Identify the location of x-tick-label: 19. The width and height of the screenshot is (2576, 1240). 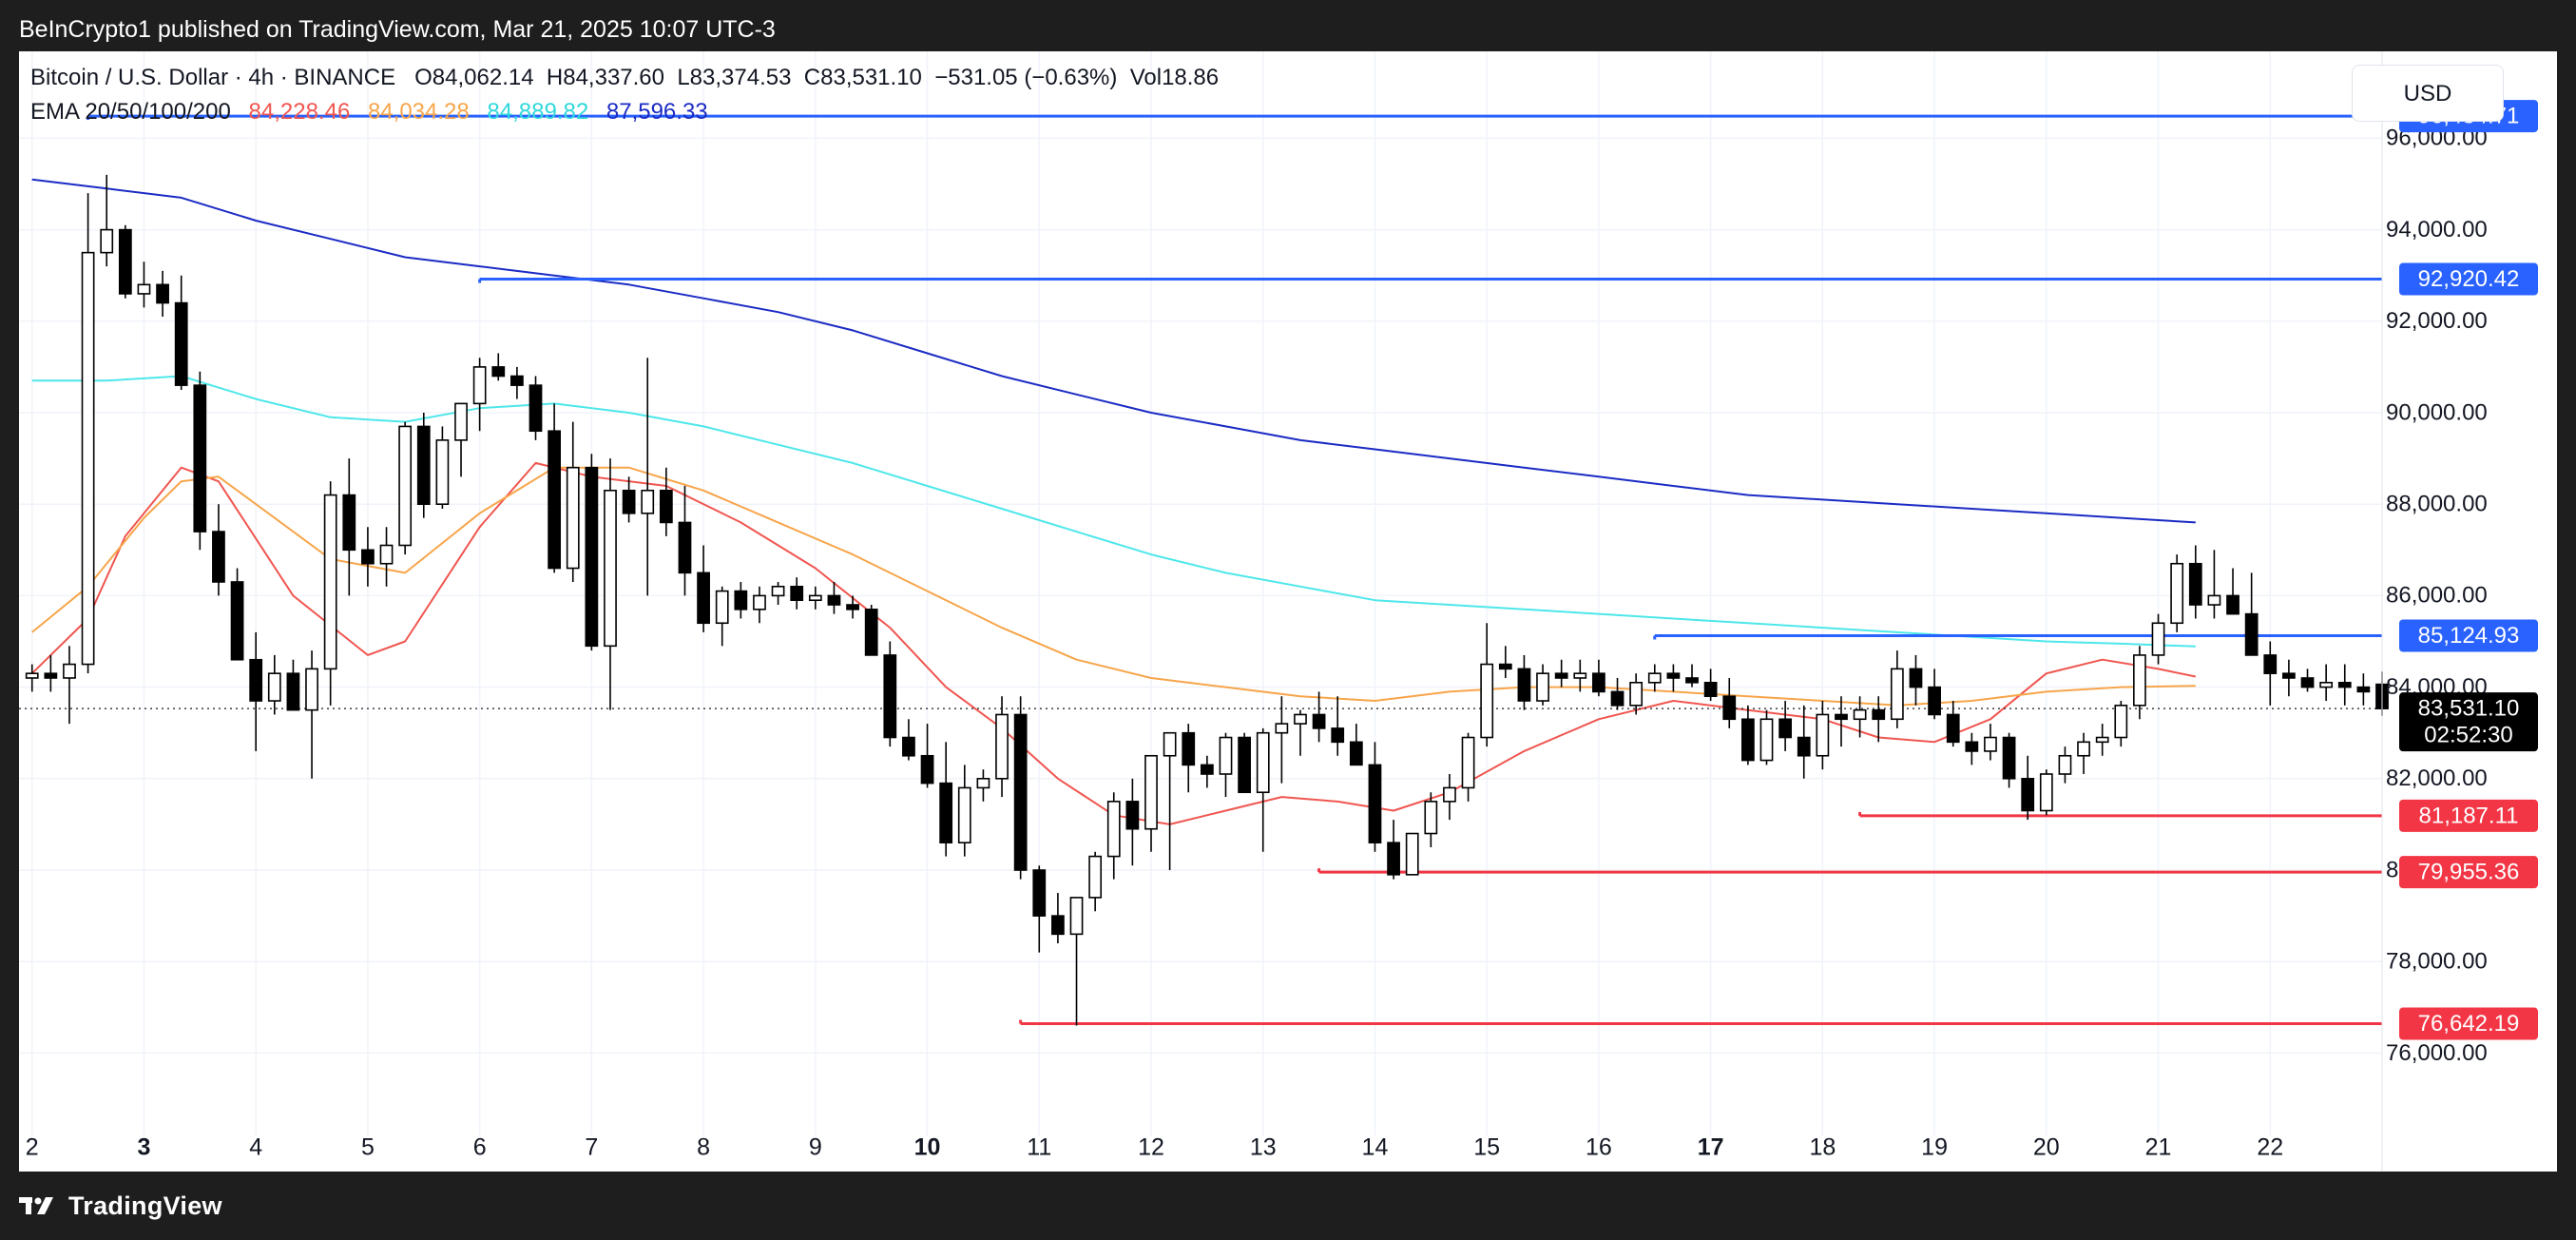
(1934, 1147).